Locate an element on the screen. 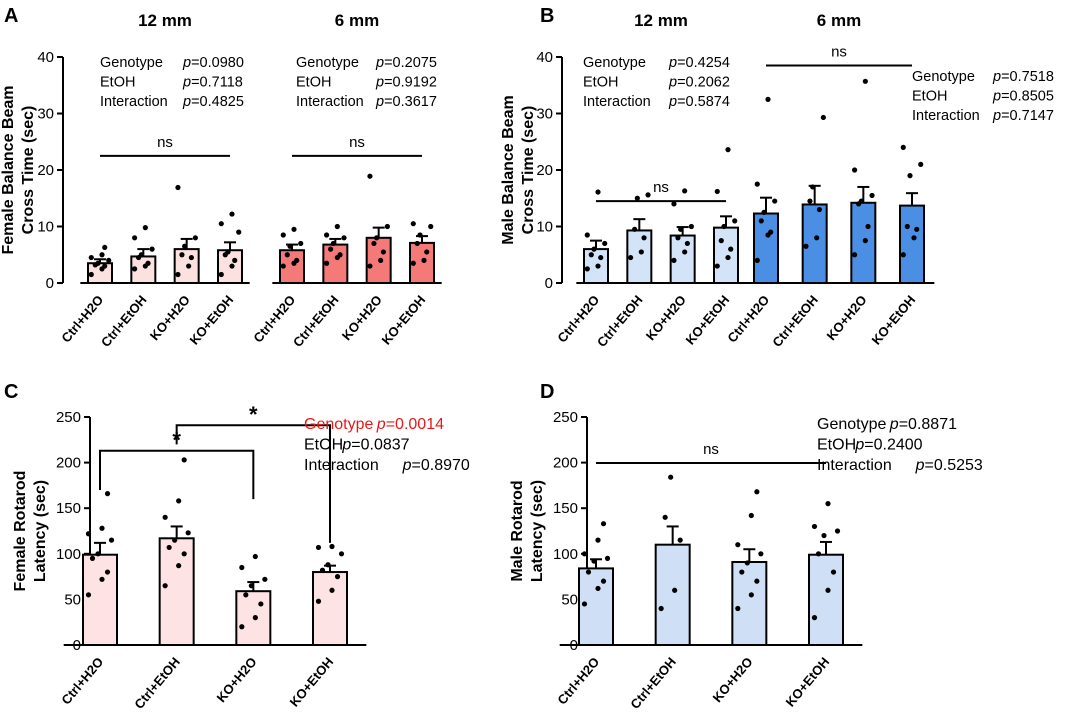 This screenshot has height=724, width=1065. y-axis-label: Latency (sec) is located at coordinates (40, 531).